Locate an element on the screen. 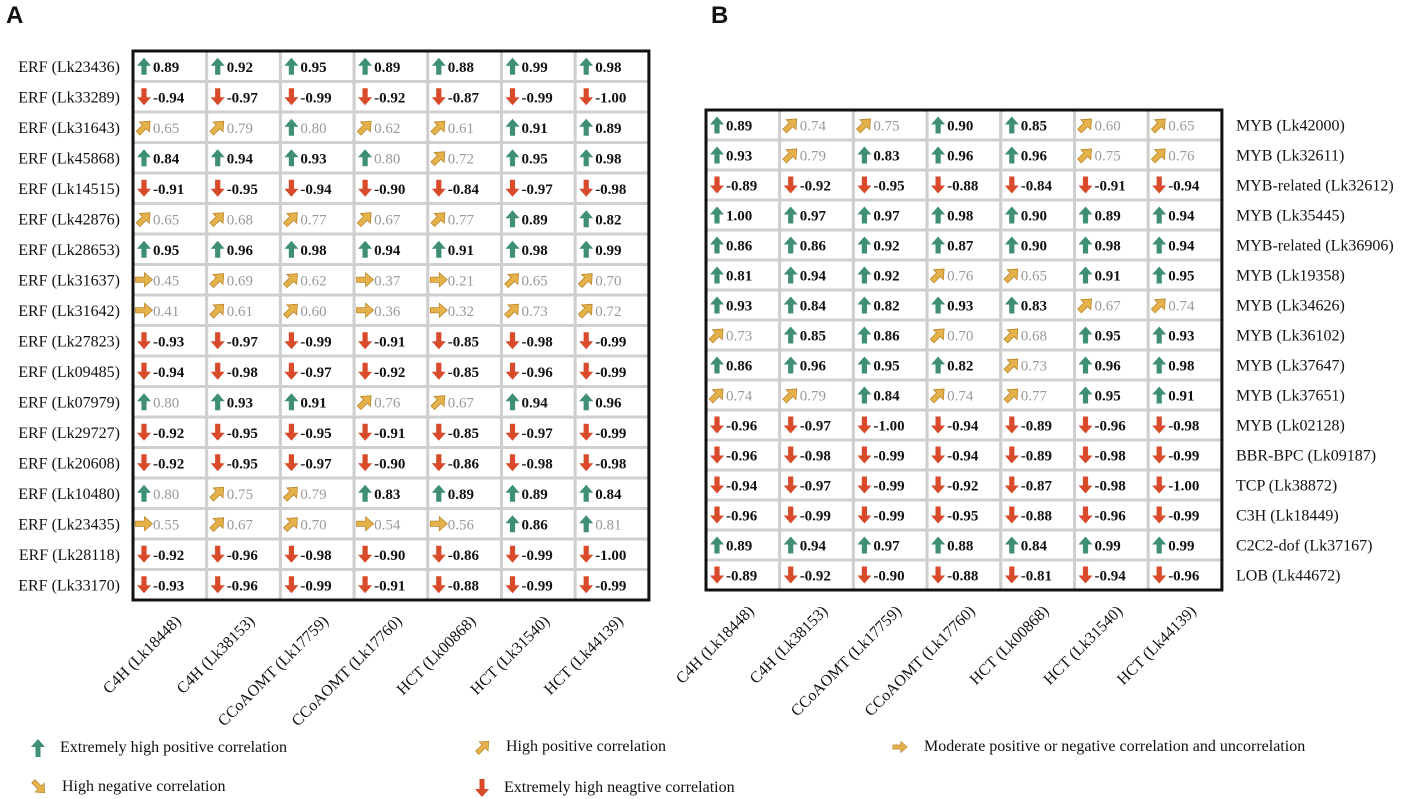 The height and width of the screenshot is (799, 1418). row-label: MYB (Lk32611) is located at coordinates (1290, 156).